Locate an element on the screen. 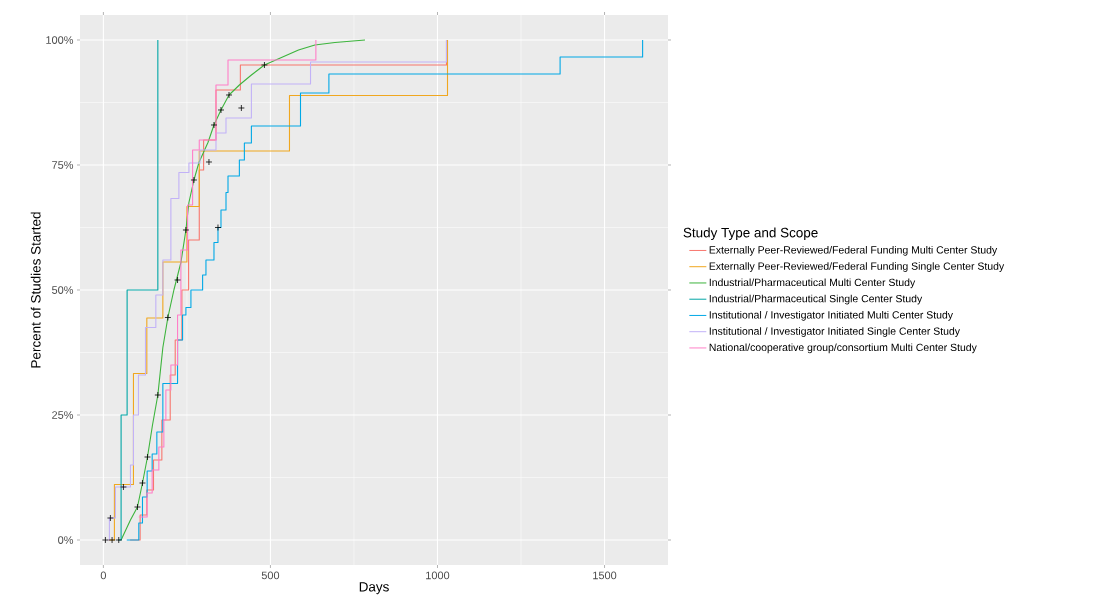 The image size is (1107, 604). legend-label: Institutional / Investigator Initiated Single Center Study is located at coordinates (834, 332).